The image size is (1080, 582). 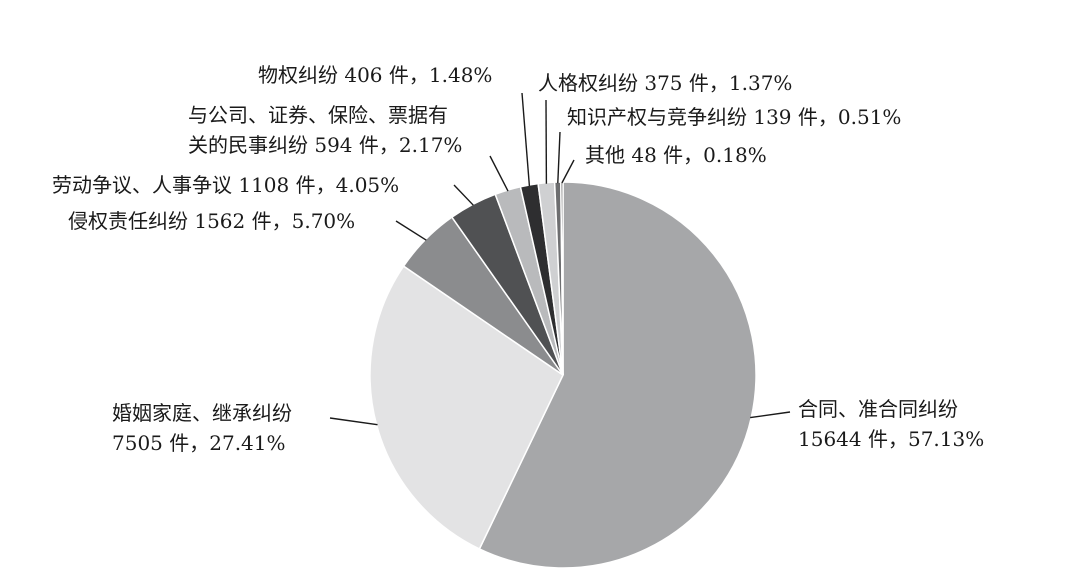 What do you see at coordinates (891, 439) in the screenshot?
I see `slice-label-0-line-1: 15644 件，57.13%` at bounding box center [891, 439].